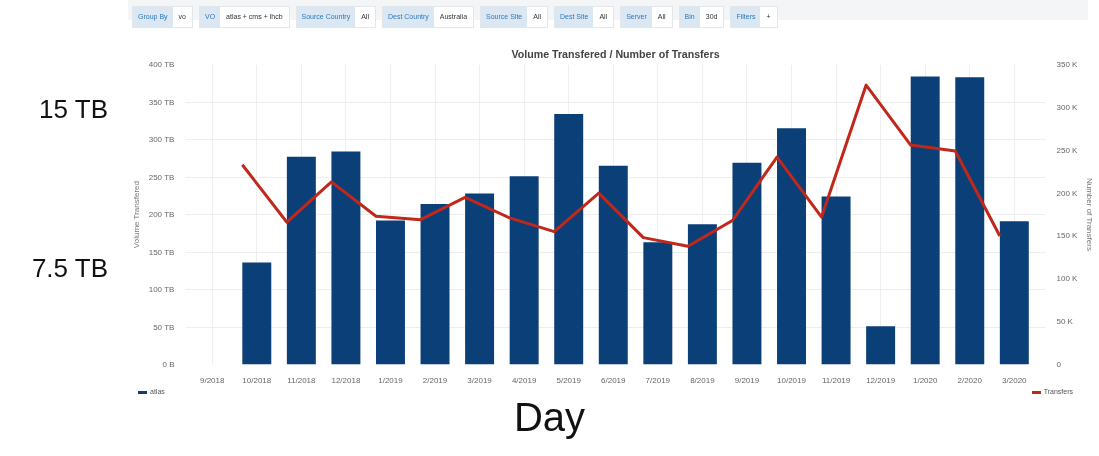 The image size is (1099, 456). Describe the element at coordinates (549, 417) in the screenshot. I see `text: Day` at that location.